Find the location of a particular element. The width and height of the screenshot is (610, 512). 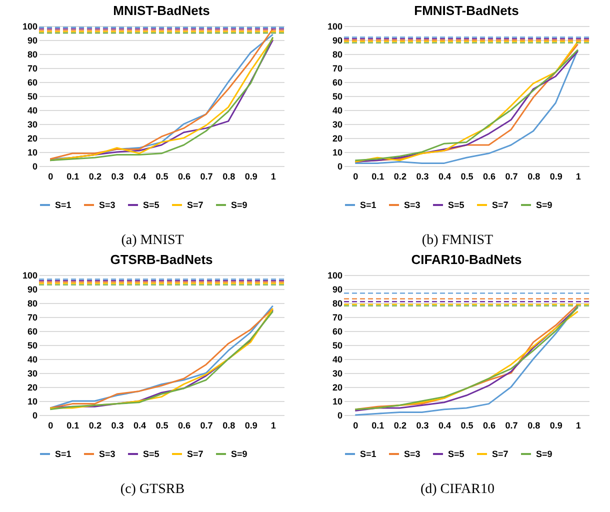

chart-title: GTSRB-BadNets is located at coordinates (161, 259).